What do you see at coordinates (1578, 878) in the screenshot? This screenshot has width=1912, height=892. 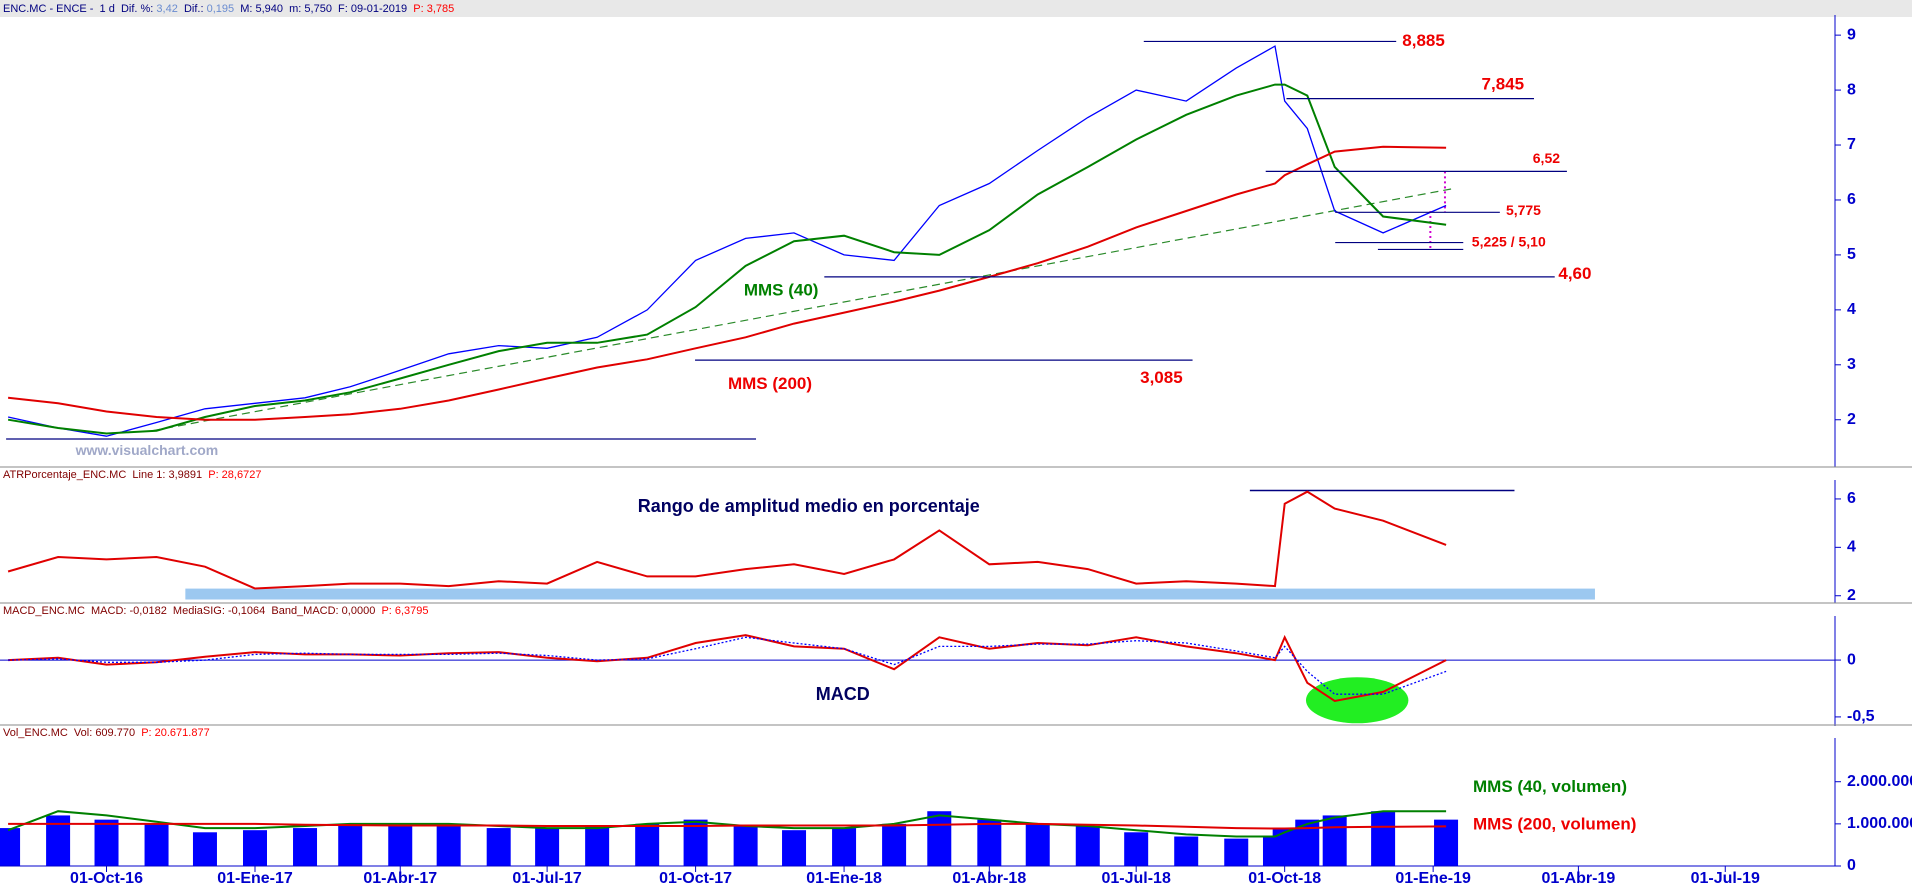 I see `x-tick-label: 01-Abr-19` at bounding box center [1578, 878].